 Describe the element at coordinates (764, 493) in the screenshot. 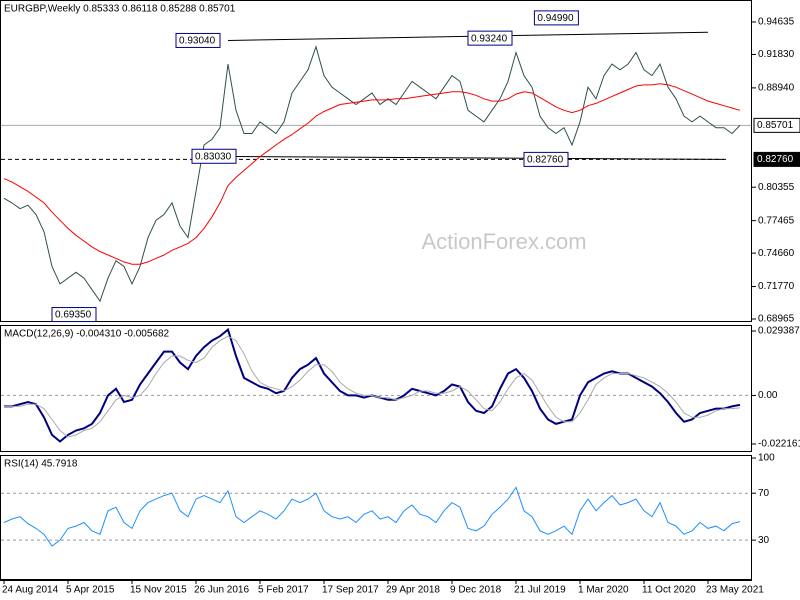

I see `y-tick-label: 70` at that location.